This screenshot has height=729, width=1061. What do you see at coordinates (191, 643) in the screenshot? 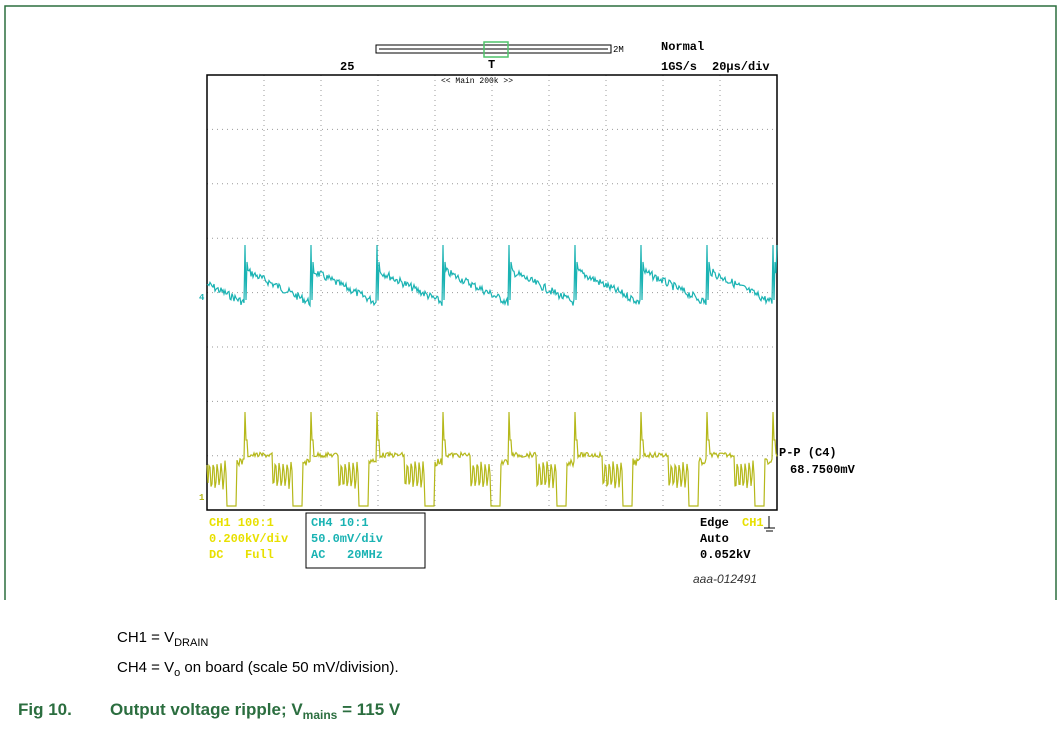
I see `note-sub: DRAIN` at bounding box center [191, 643].